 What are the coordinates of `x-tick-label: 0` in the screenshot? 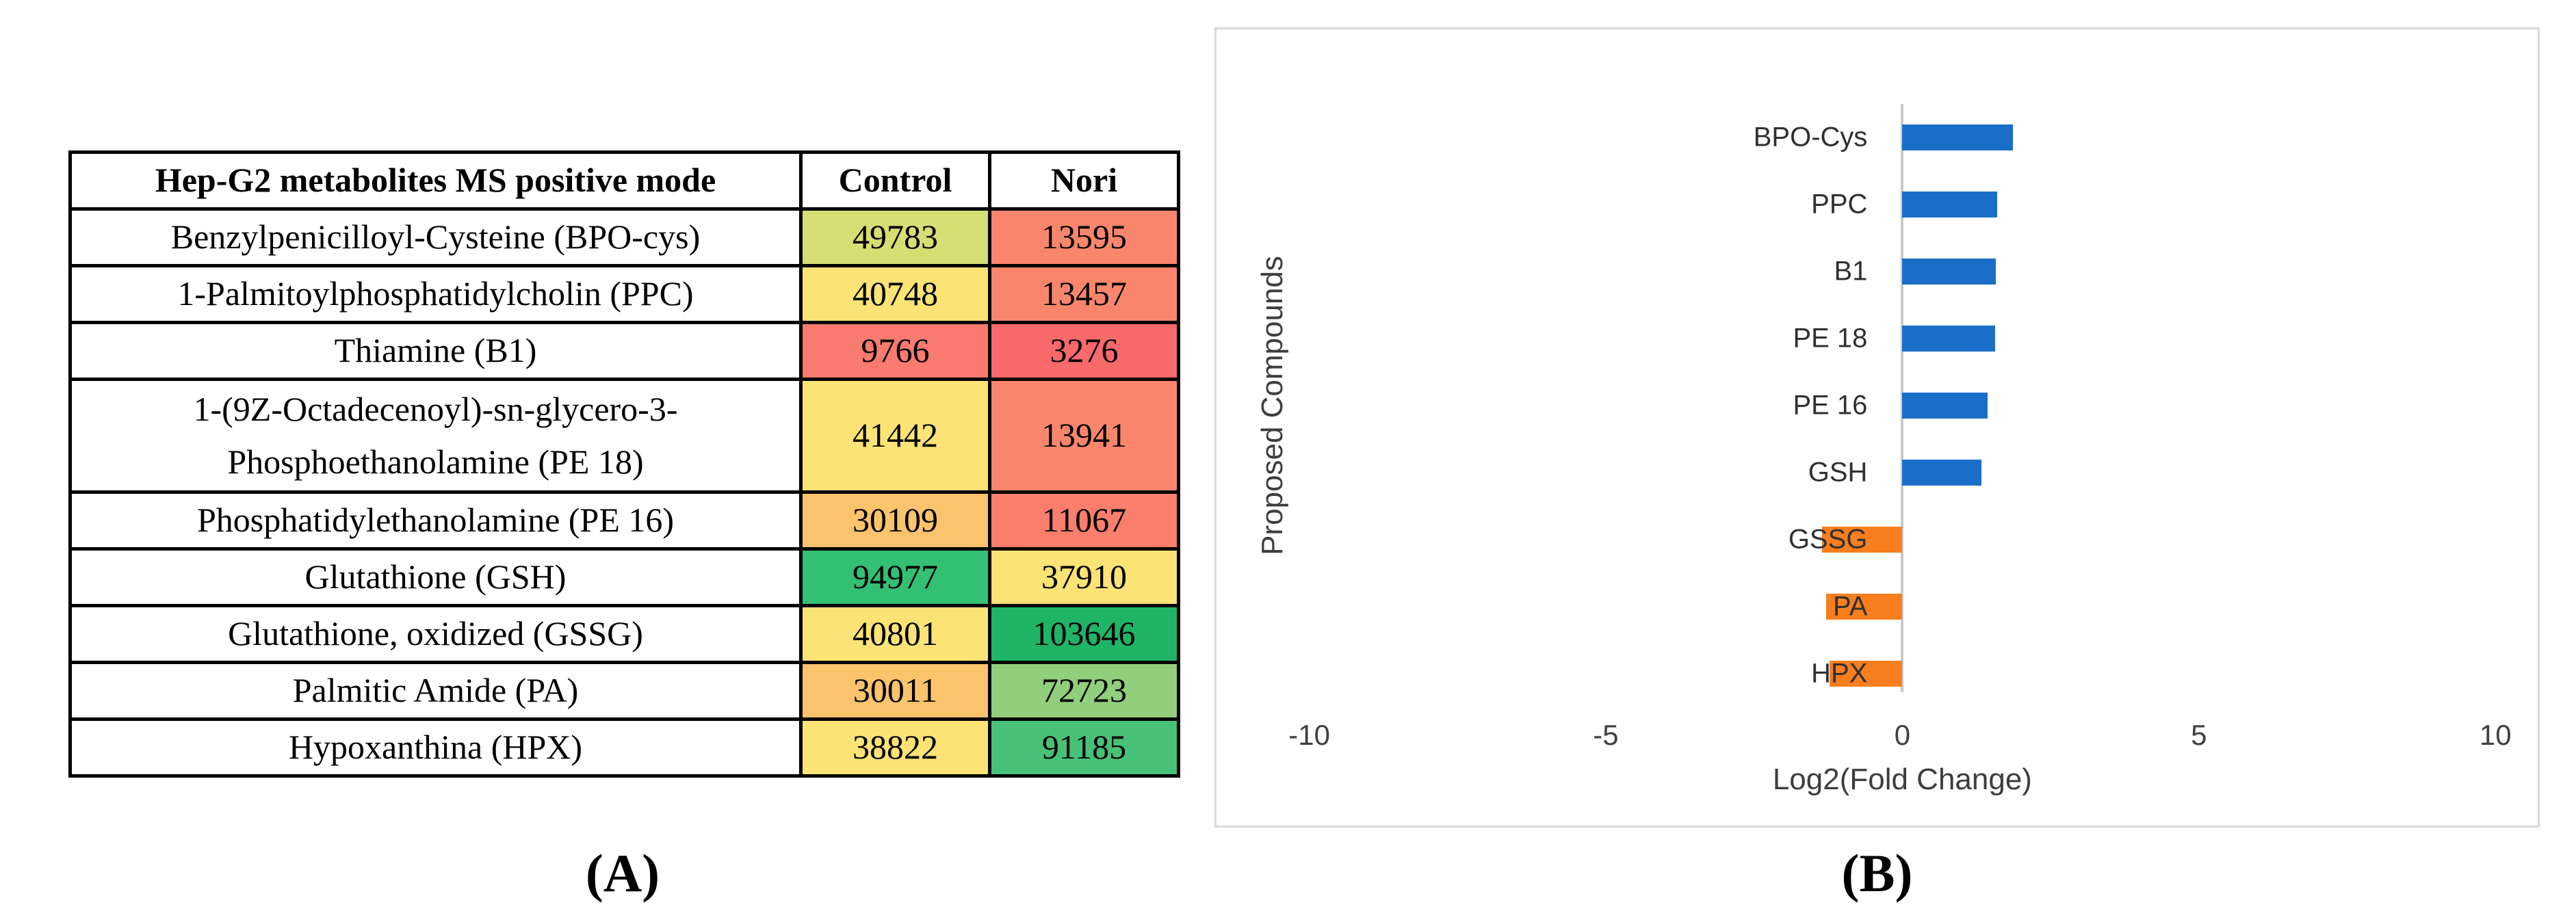 It's located at (1902, 735).